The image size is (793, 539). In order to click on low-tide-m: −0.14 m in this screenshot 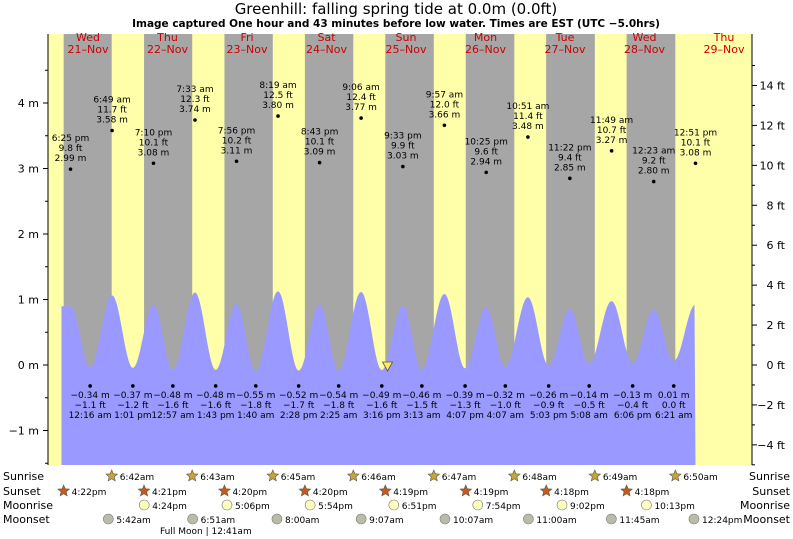, I will do `click(589, 396)`.